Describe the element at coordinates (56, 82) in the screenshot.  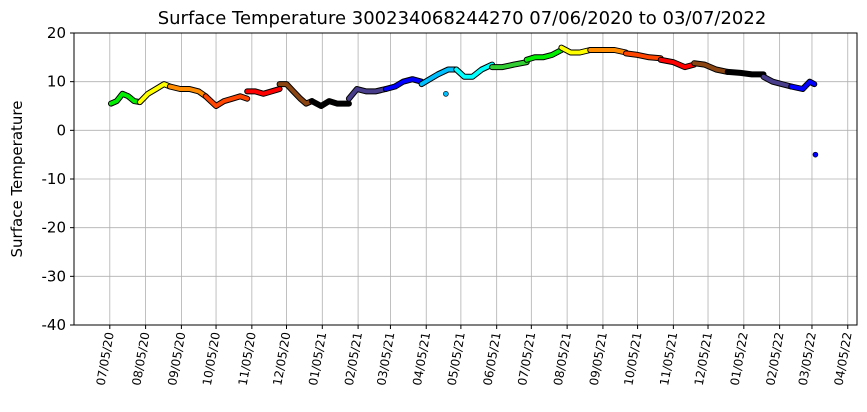
I see `y-tick-label: 10` at that location.